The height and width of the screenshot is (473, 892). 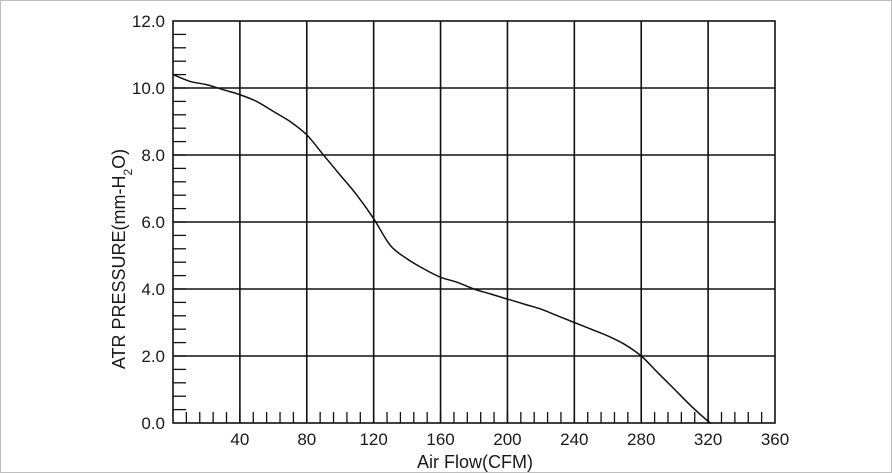 I want to click on x-tick-label: 40, so click(x=239, y=439).